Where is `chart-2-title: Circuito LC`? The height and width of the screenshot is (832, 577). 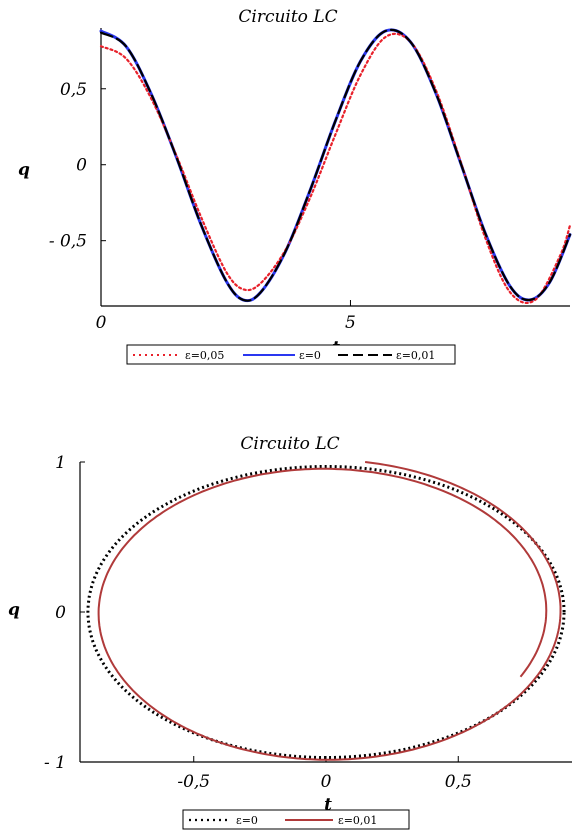 chart-2-title: Circuito LC is located at coordinates (289, 444).